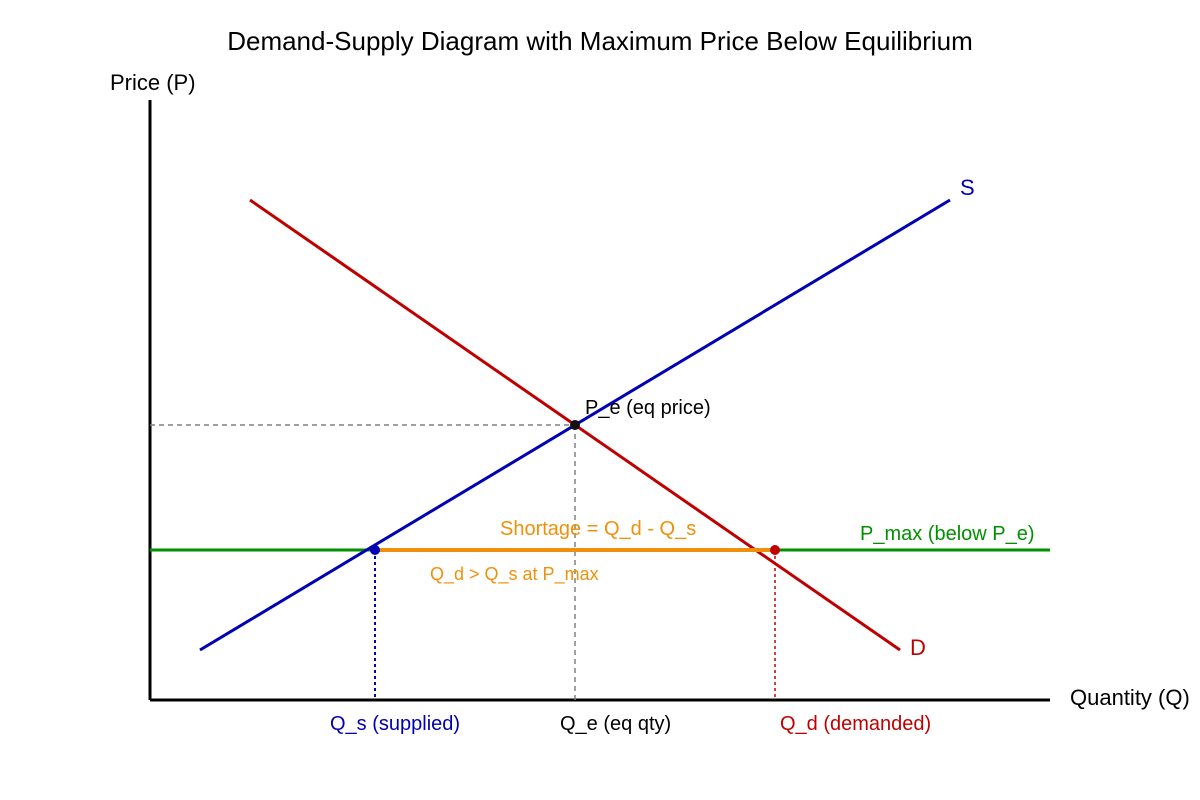 The height and width of the screenshot is (800, 1200). What do you see at coordinates (855, 724) in the screenshot?
I see `quantity-demanded-label: Q_d (demanded)` at bounding box center [855, 724].